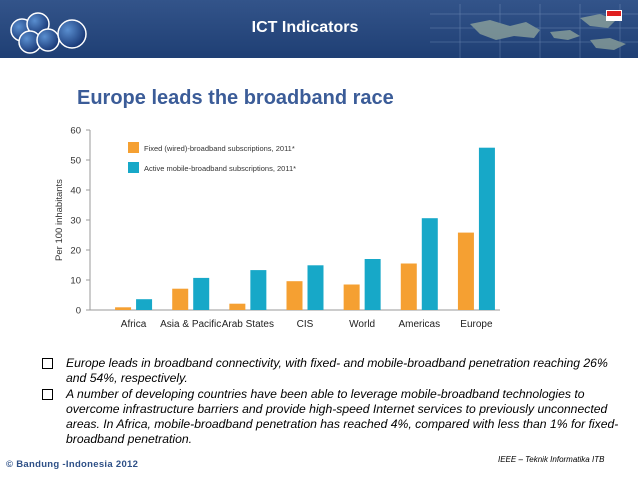 The image size is (638, 478). I want to click on header-bar: ICT Indicators, so click(319, 29).